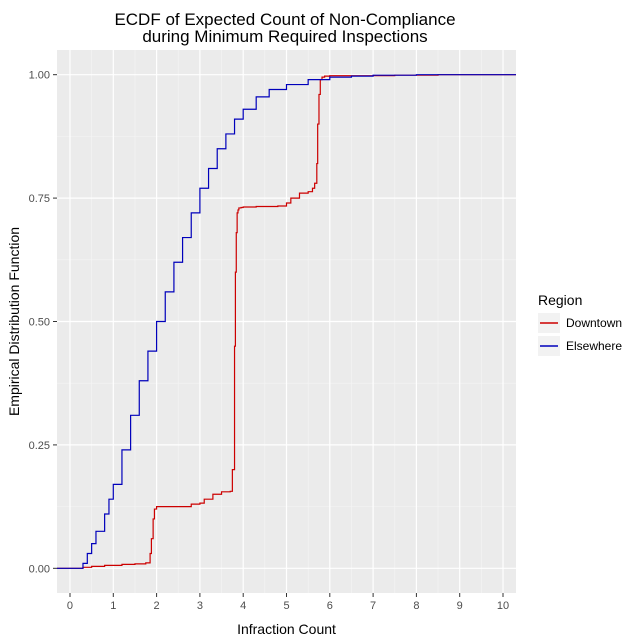 This screenshot has height=640, width=640. I want to click on y-axis: 0.00 0.25 0.50 0.75 1.00, so click(43, 322).